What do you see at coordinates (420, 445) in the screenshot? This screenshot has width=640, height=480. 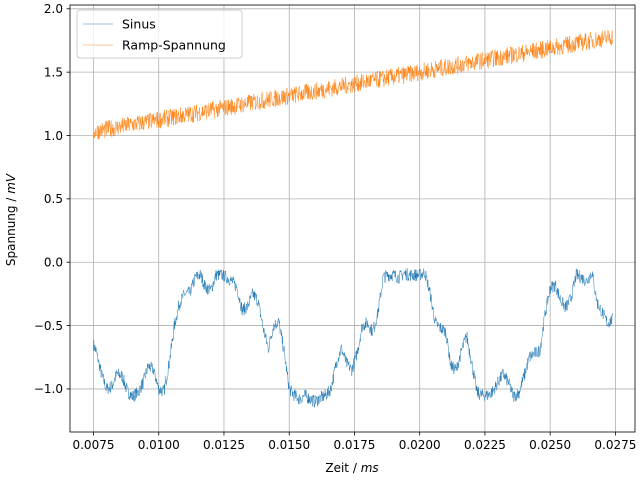 I see `x-tick-label: 0.0200` at bounding box center [420, 445].